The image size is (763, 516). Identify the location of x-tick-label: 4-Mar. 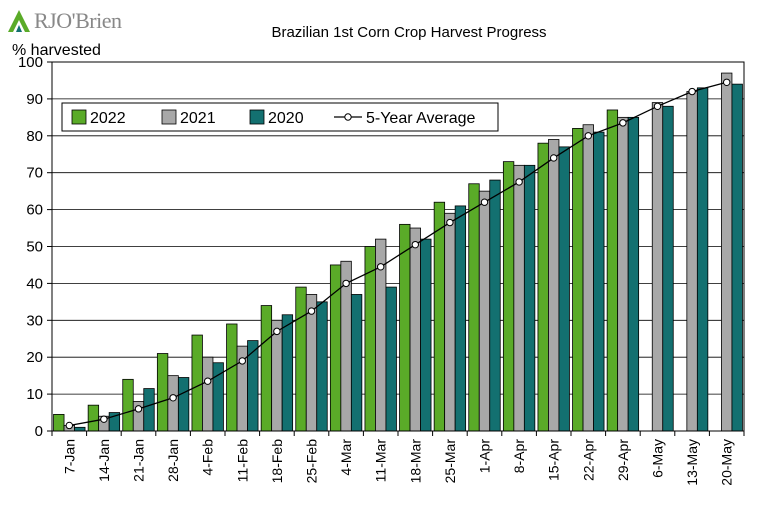
(346, 457).